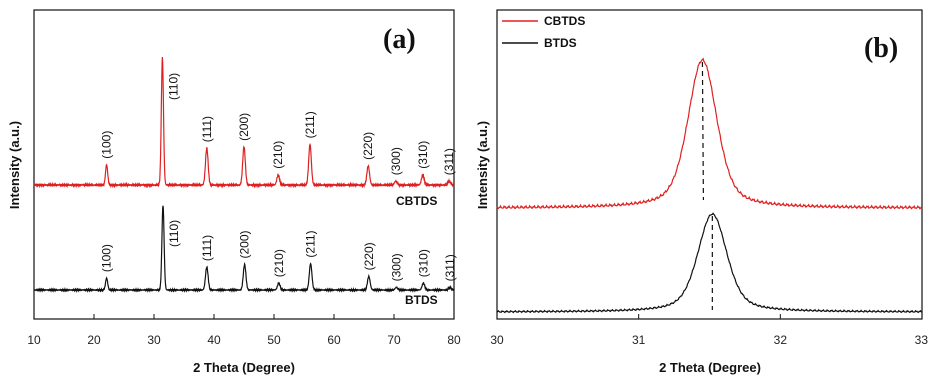 The width and height of the screenshot is (929, 380). What do you see at coordinates (482, 165) in the screenshot?
I see `panel-b-y-axis-title: Intensity (a.u.)` at bounding box center [482, 165].